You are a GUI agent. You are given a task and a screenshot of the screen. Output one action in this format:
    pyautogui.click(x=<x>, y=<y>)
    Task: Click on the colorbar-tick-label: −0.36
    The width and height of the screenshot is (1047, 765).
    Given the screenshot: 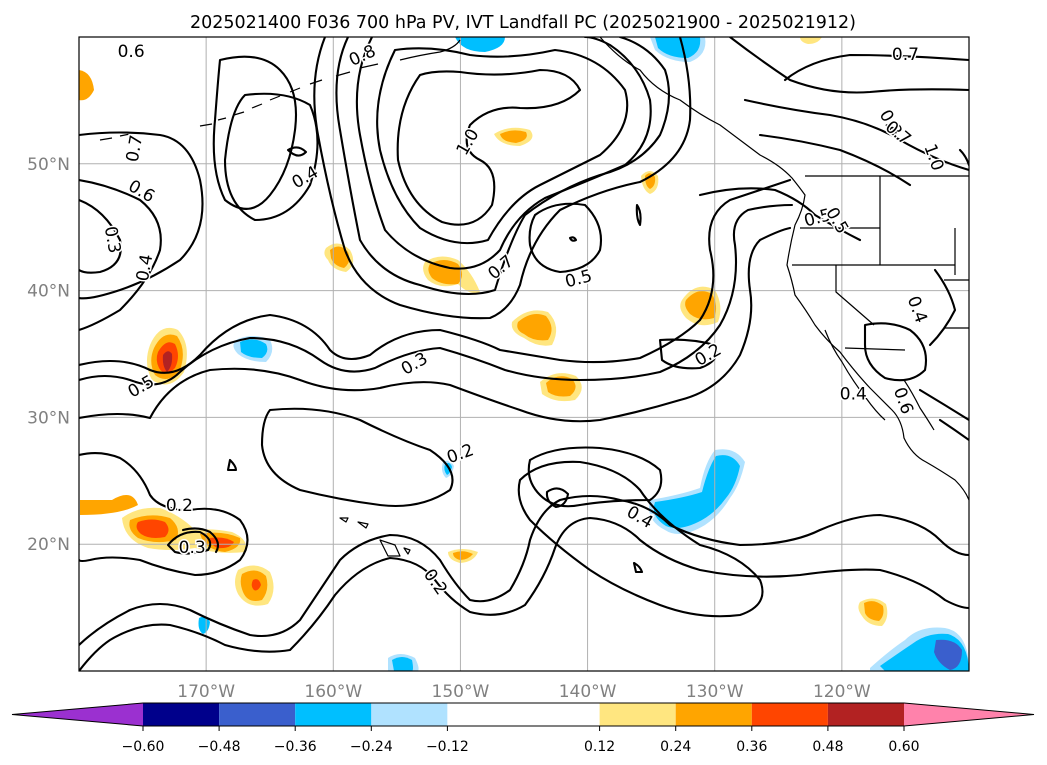 What is the action you would take?
    pyautogui.click(x=295, y=747)
    